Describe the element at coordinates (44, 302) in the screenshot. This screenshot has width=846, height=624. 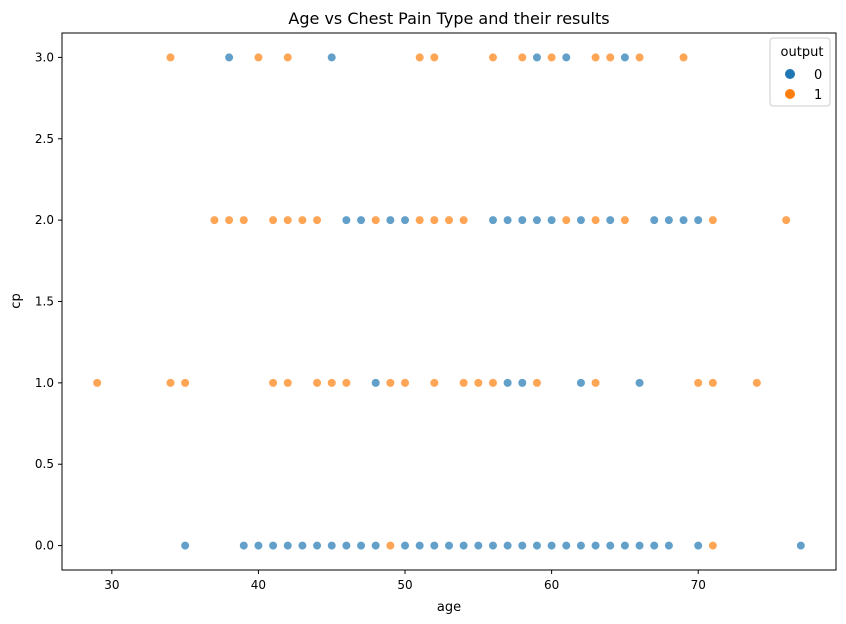
I see `y-tick-label: 1.5` at that location.